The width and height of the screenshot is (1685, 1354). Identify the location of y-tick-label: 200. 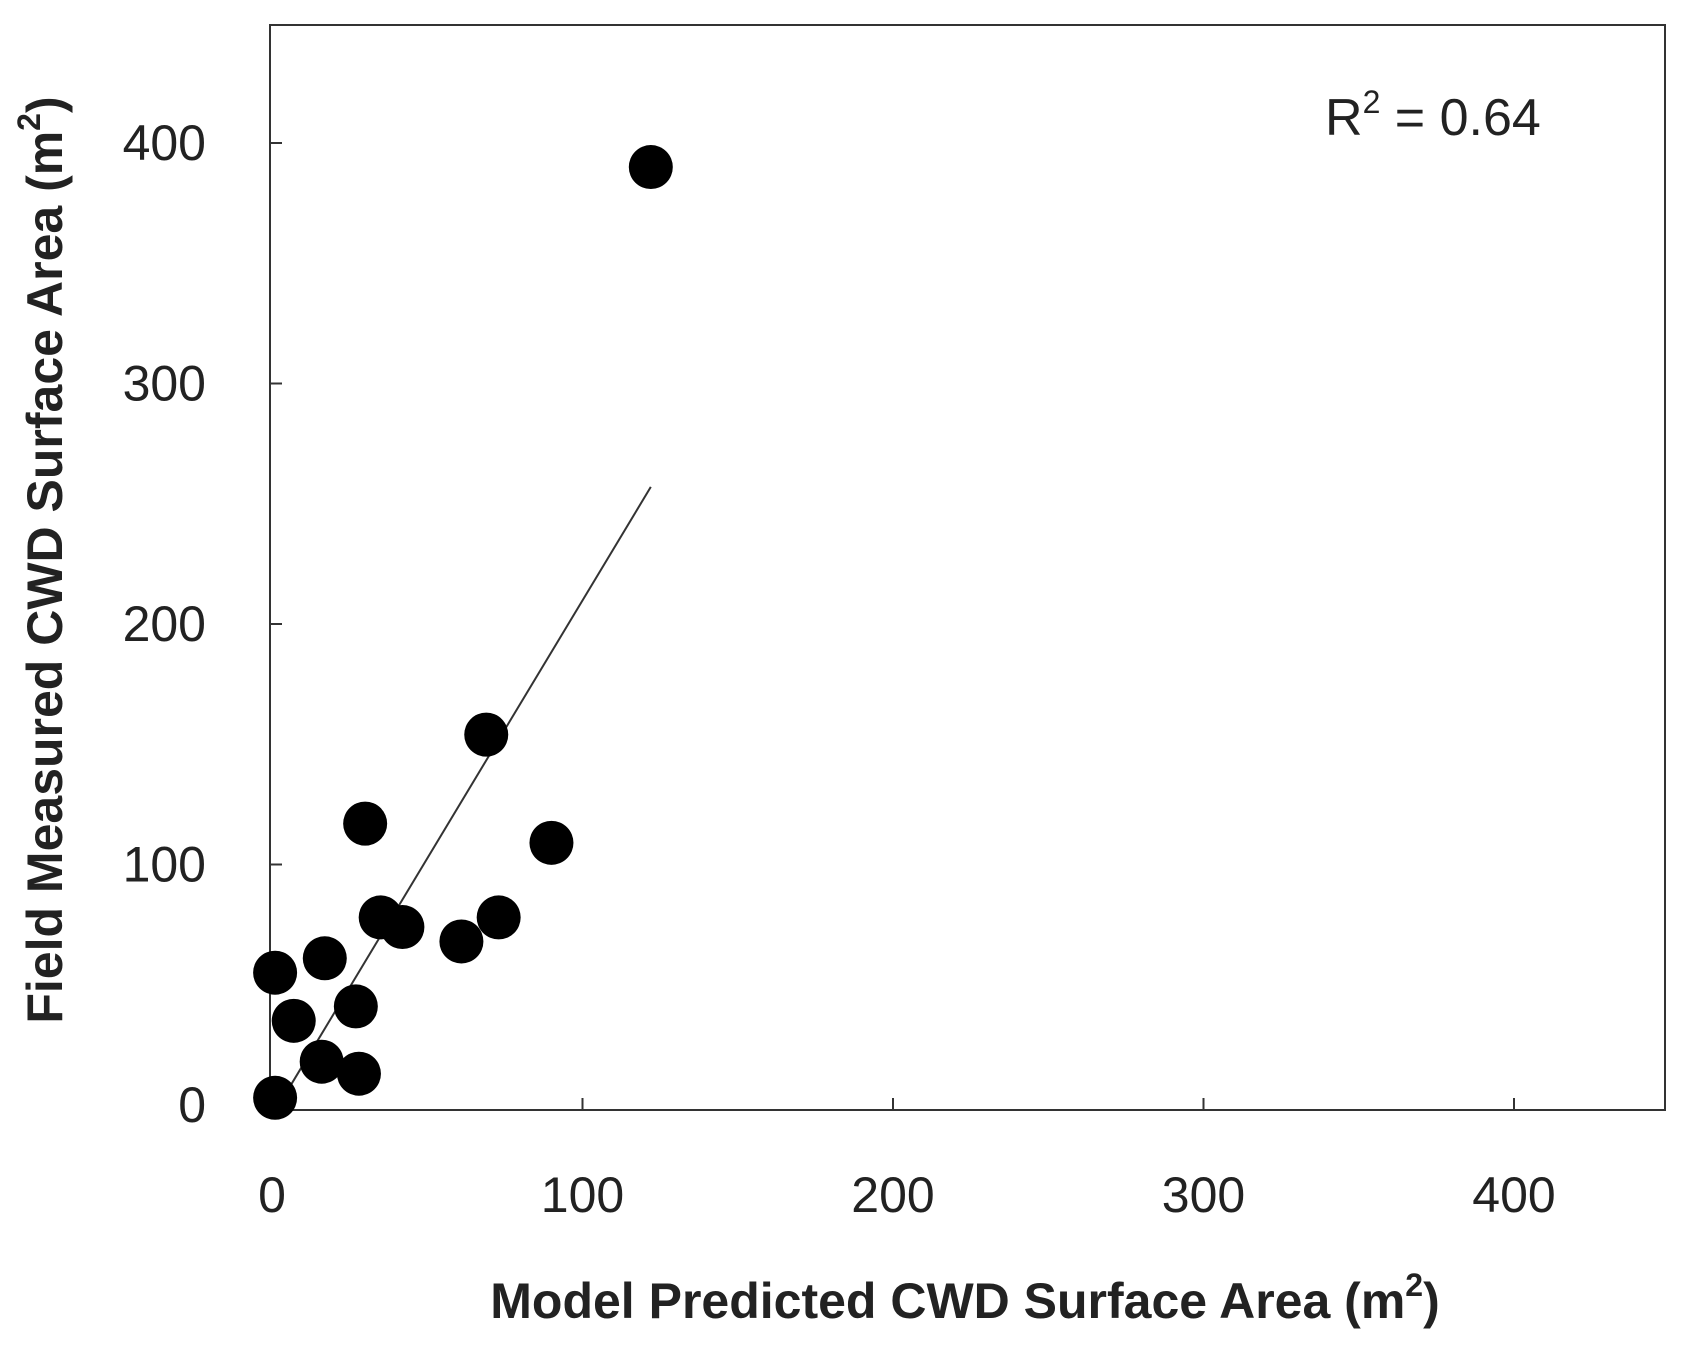
(164, 624).